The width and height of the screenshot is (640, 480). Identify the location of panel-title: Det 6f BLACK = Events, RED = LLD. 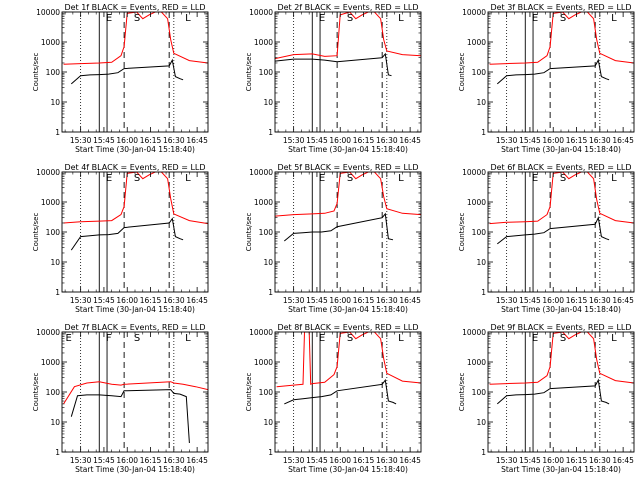
(560, 167).